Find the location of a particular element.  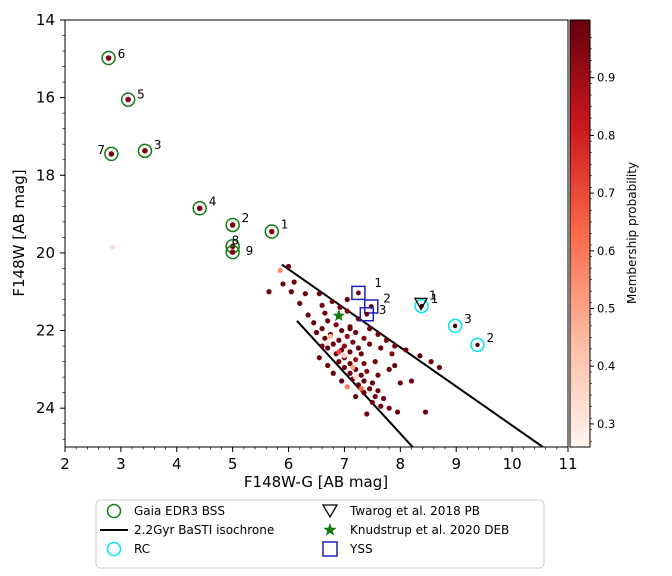

rc-annotation-3: 3 is located at coordinates (468, 319).